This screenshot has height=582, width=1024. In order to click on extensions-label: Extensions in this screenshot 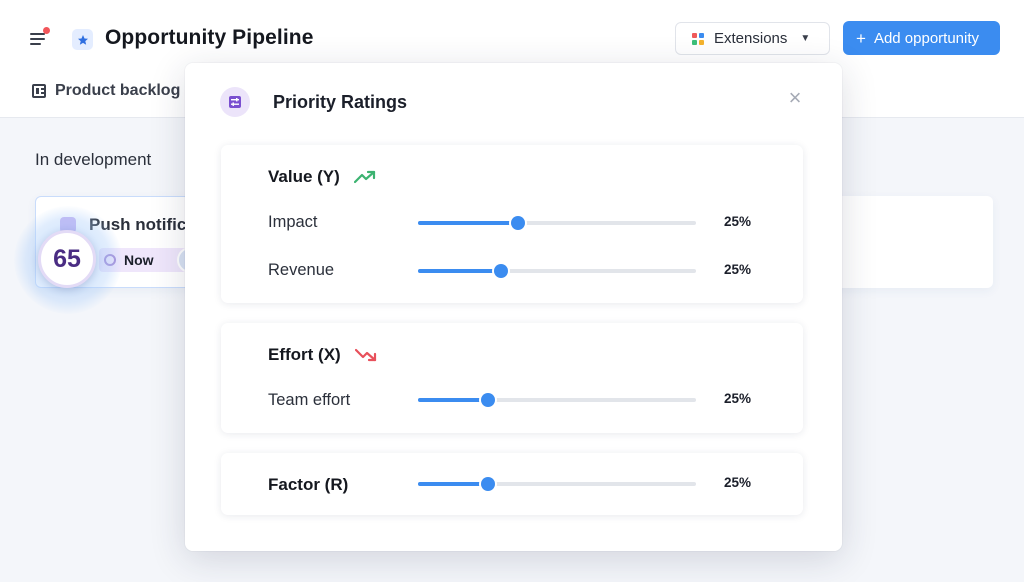, I will do `click(751, 38)`.